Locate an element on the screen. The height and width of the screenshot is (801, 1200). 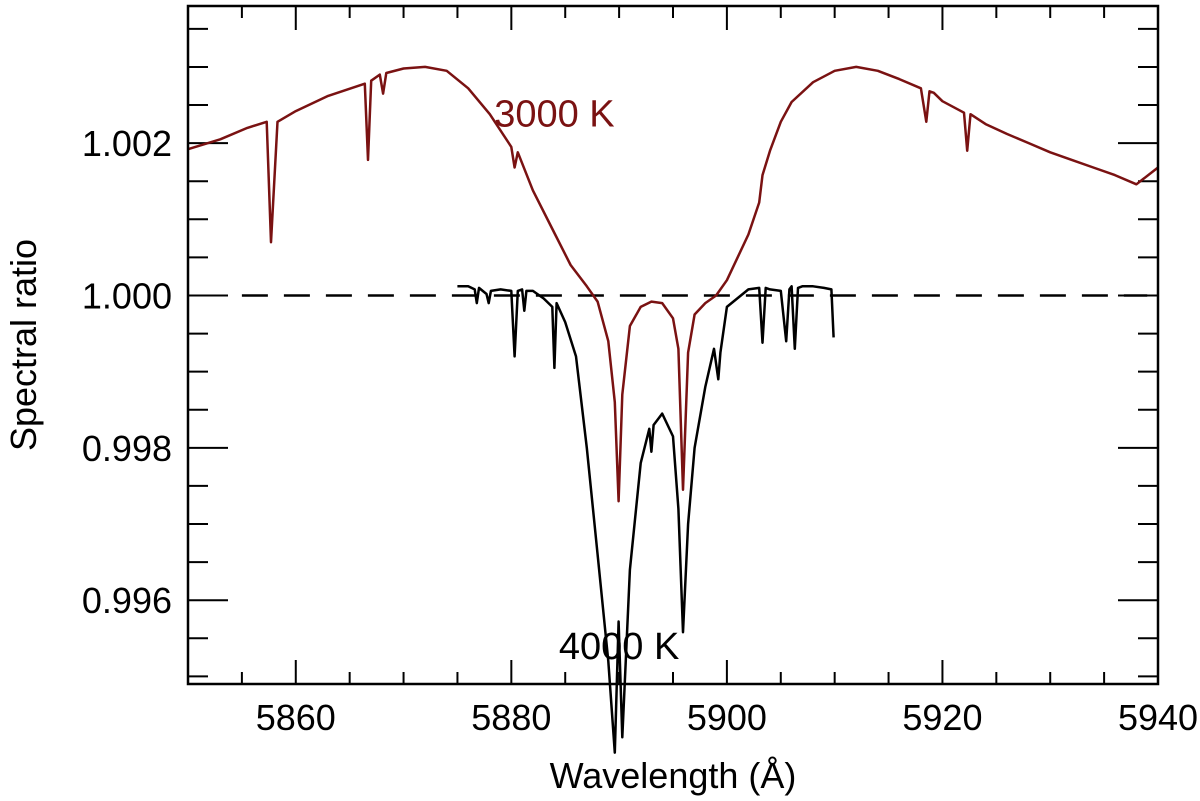
series-label-4000-k: 4000 K is located at coordinates (619, 647).